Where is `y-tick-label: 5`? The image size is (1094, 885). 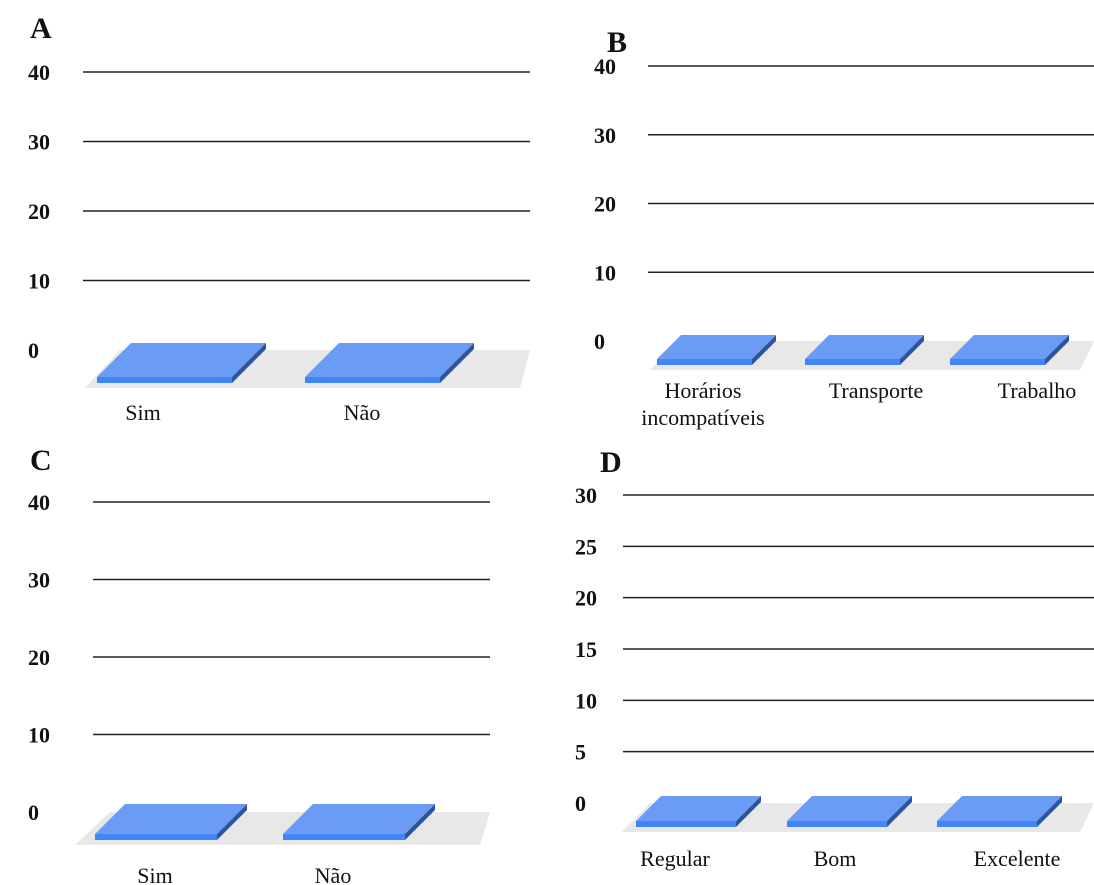 y-tick-label: 5 is located at coordinates (580, 752).